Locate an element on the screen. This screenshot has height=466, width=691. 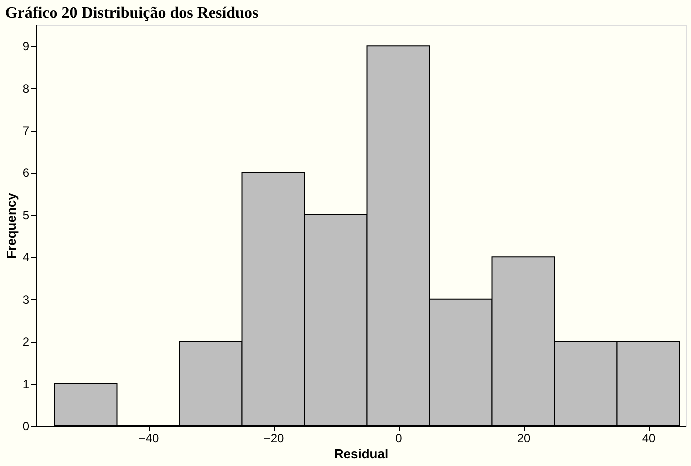
x-tick-label: 40 is located at coordinates (649, 439).